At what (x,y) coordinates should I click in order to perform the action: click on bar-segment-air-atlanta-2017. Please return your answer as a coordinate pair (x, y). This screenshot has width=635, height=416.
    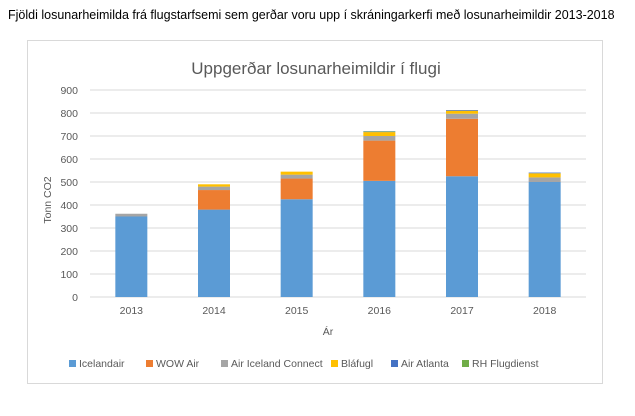
    Looking at the image, I should click on (462, 110).